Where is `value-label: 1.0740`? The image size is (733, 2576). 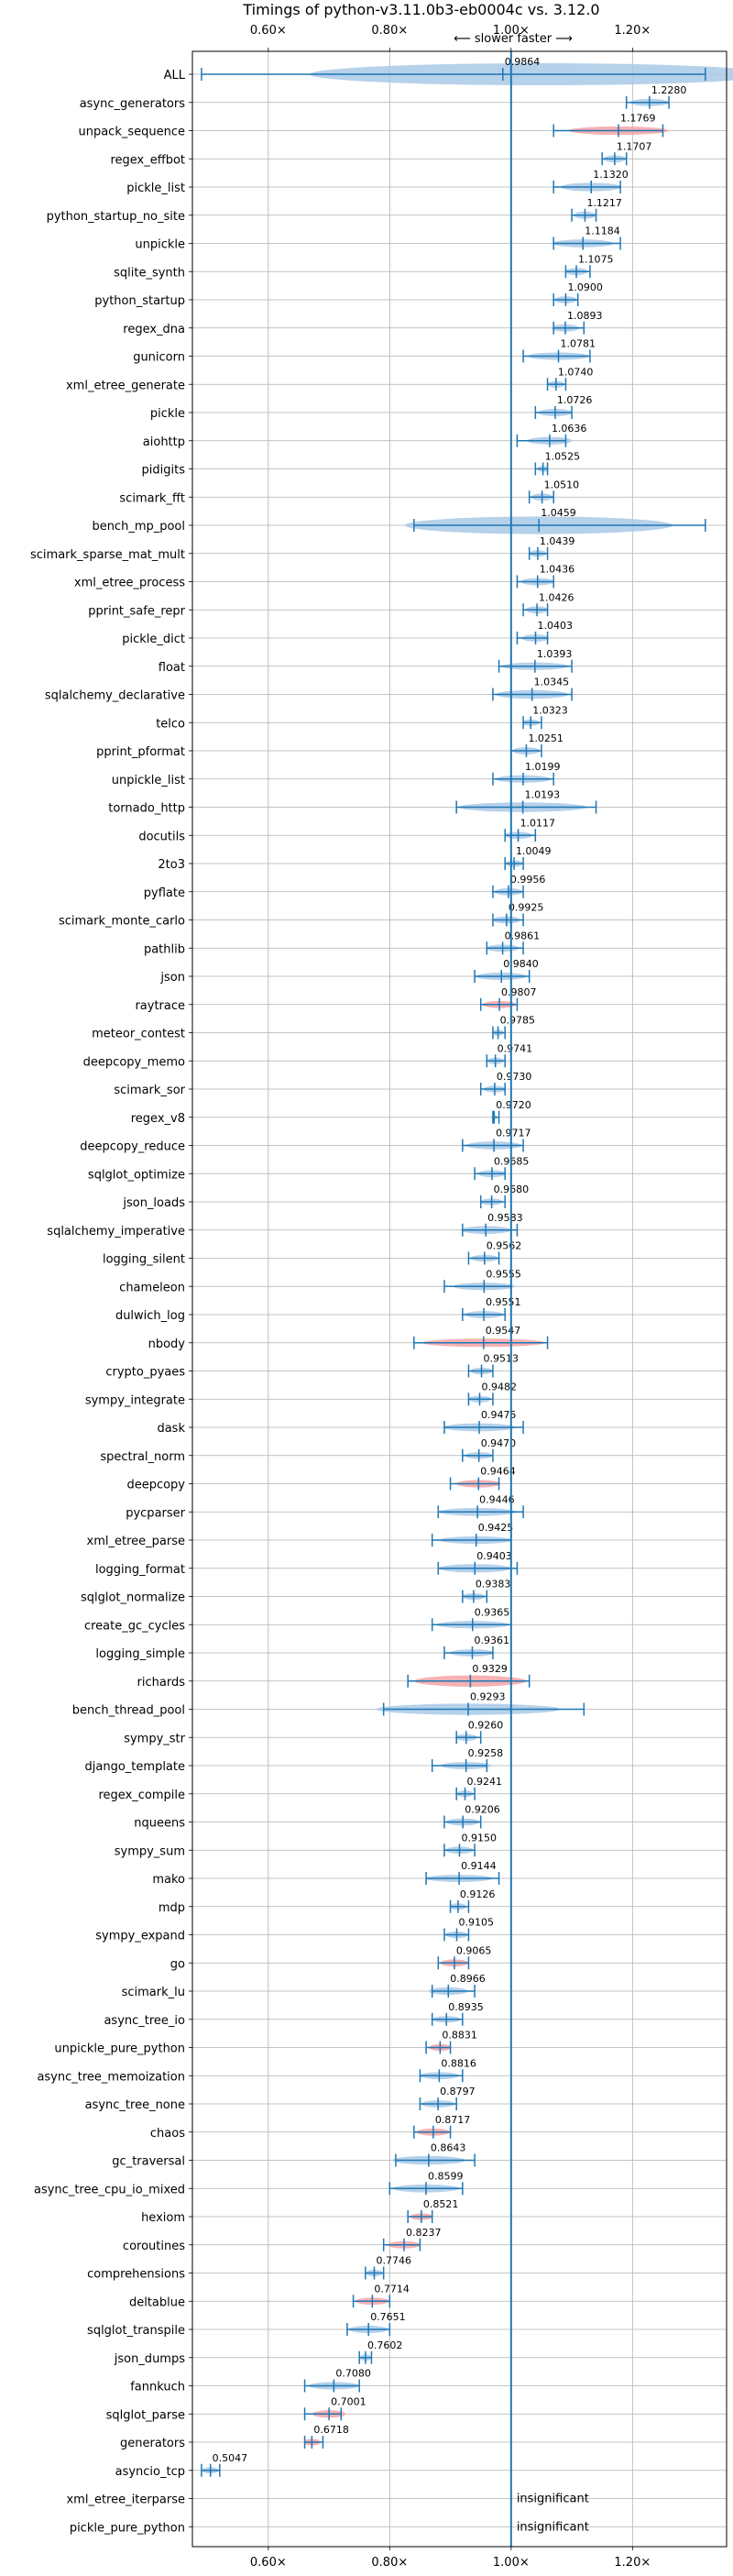
value-label: 1.0740 is located at coordinates (576, 372).